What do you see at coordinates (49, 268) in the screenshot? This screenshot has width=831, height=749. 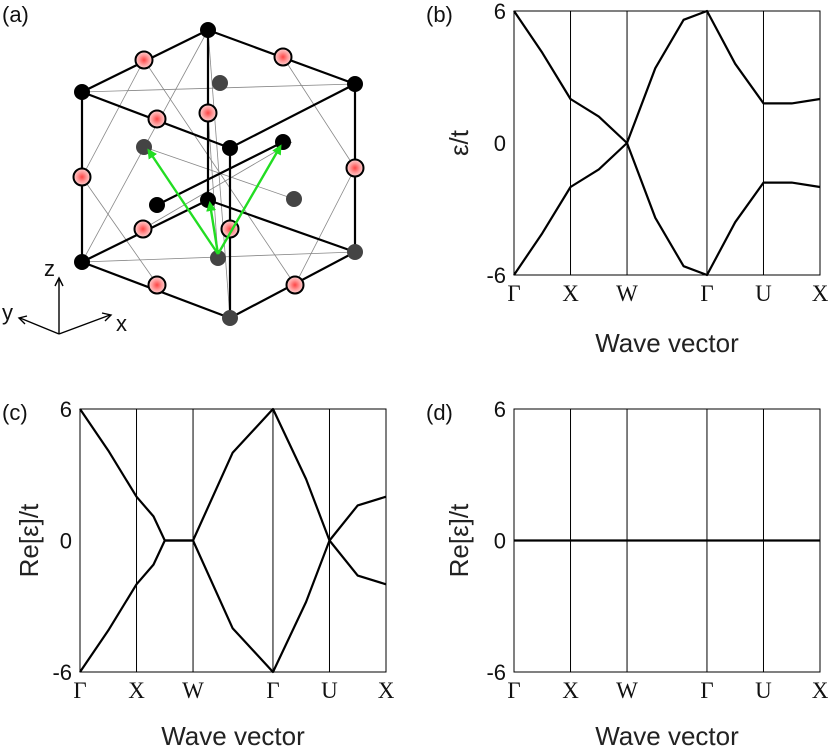 I see `axis-z-label: z` at bounding box center [49, 268].